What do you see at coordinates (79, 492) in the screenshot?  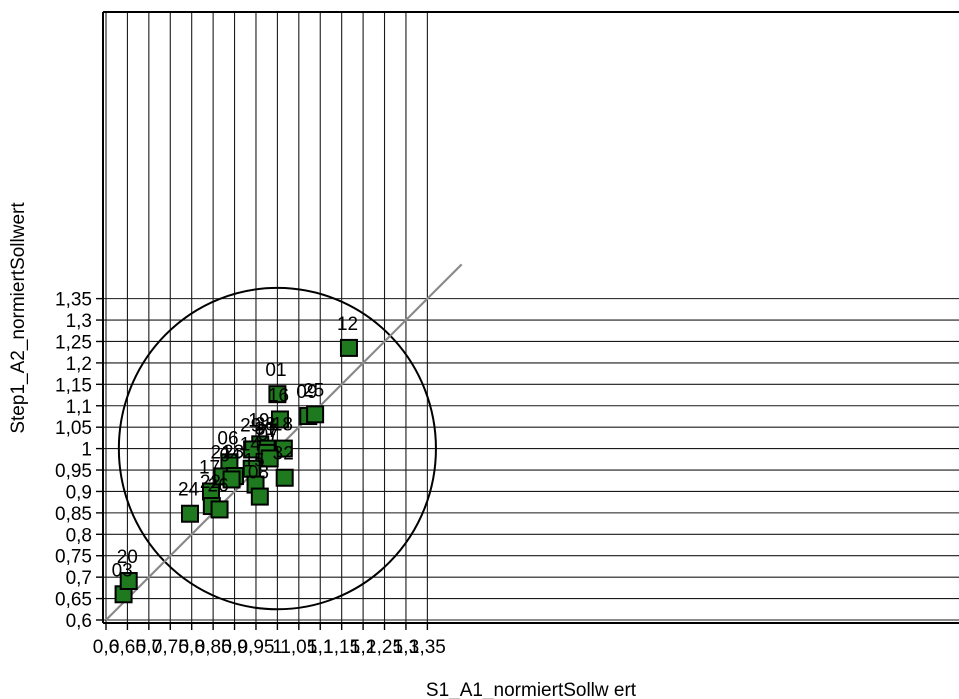 I see `y-tick-label: 0,9` at bounding box center [79, 492].